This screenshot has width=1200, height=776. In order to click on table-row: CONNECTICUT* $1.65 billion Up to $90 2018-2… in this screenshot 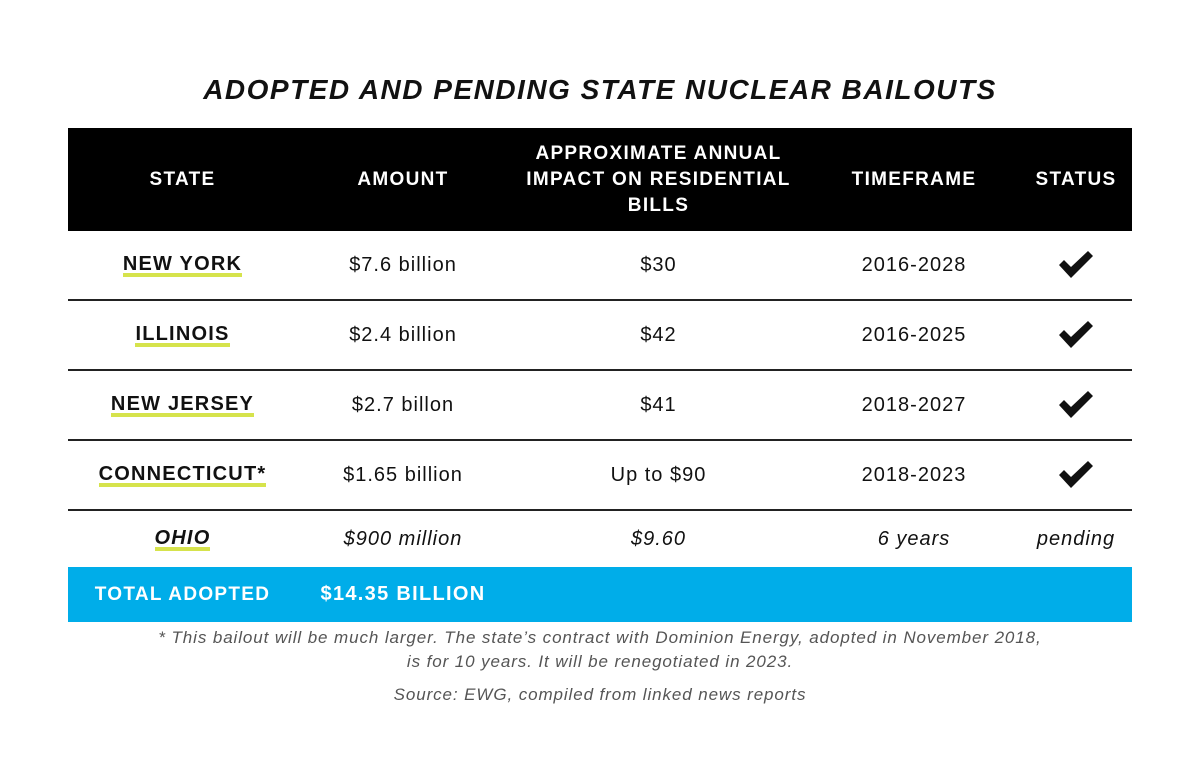, I will do `click(600, 476)`.